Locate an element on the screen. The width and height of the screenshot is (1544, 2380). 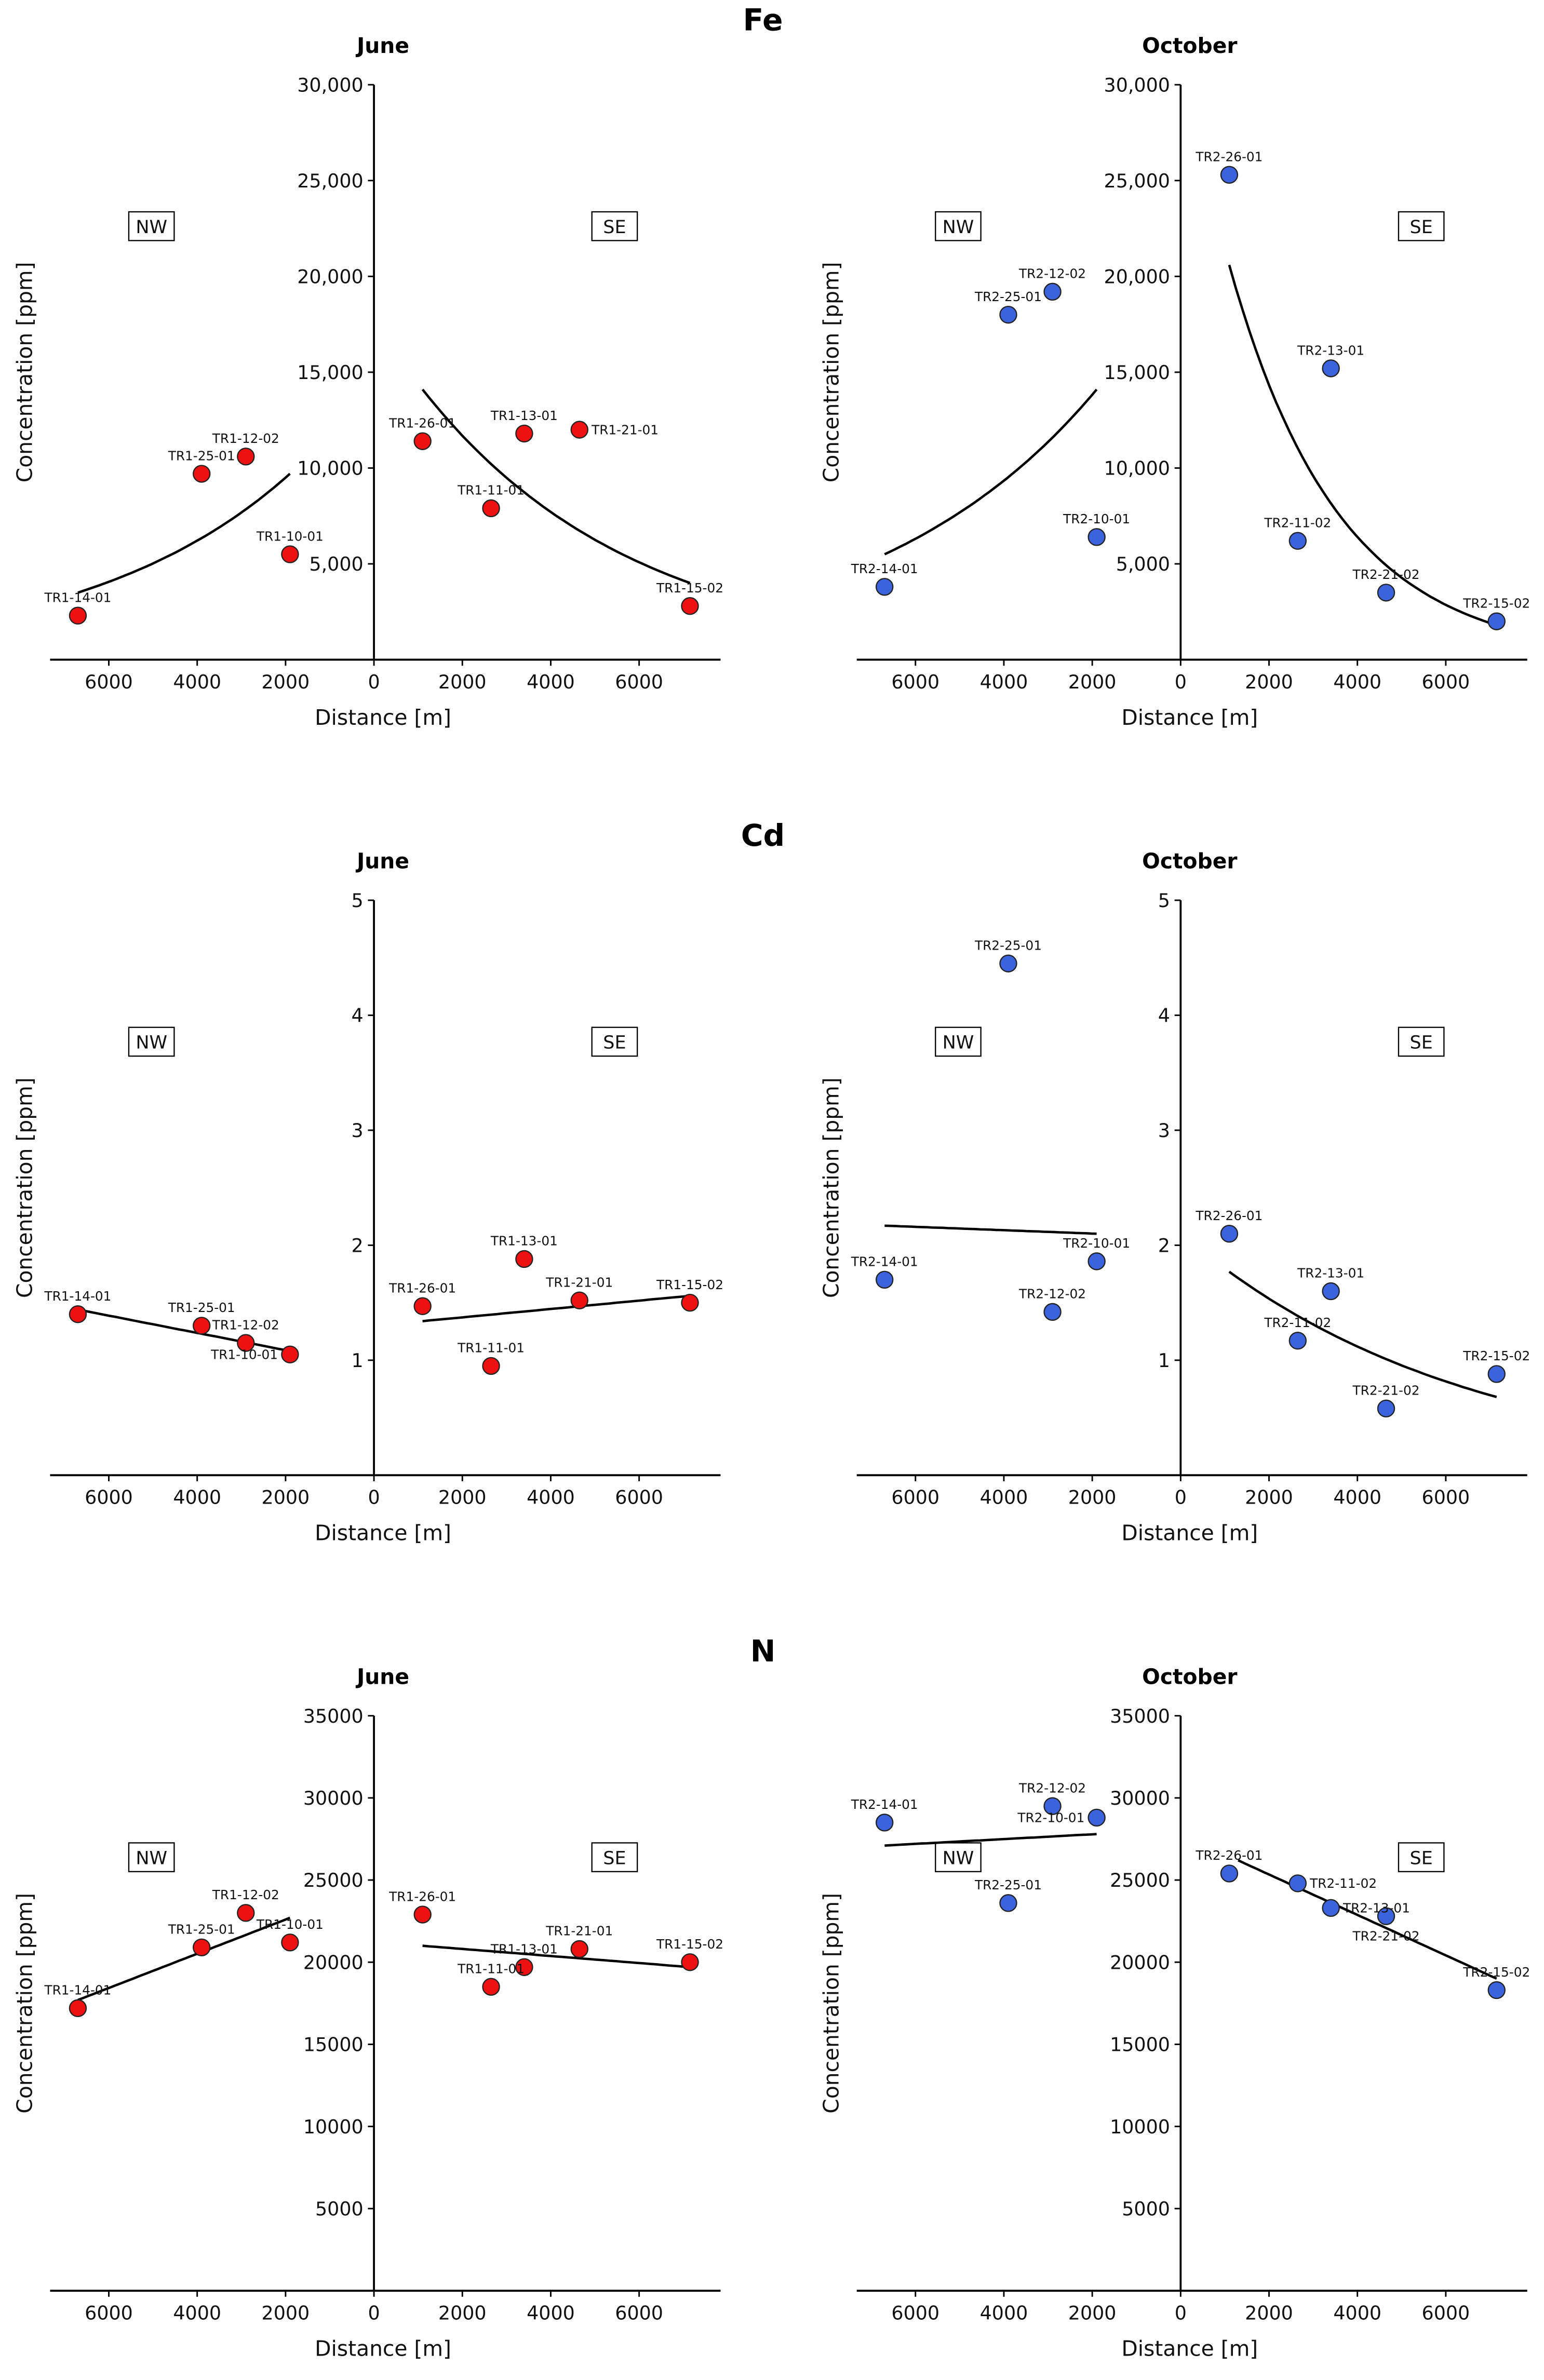
point-label: TR1-14-01 is located at coordinates (77, 598).